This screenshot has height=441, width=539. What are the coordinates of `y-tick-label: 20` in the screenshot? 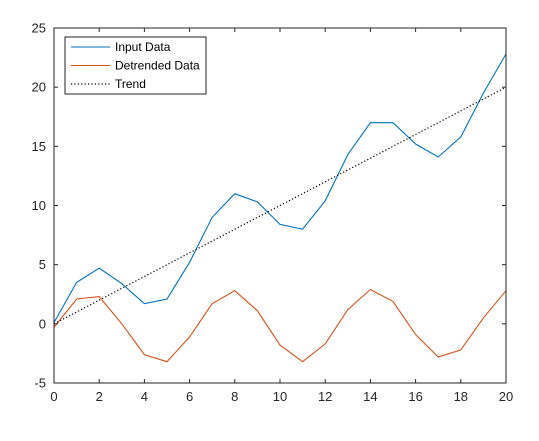 It's located at (39, 87).